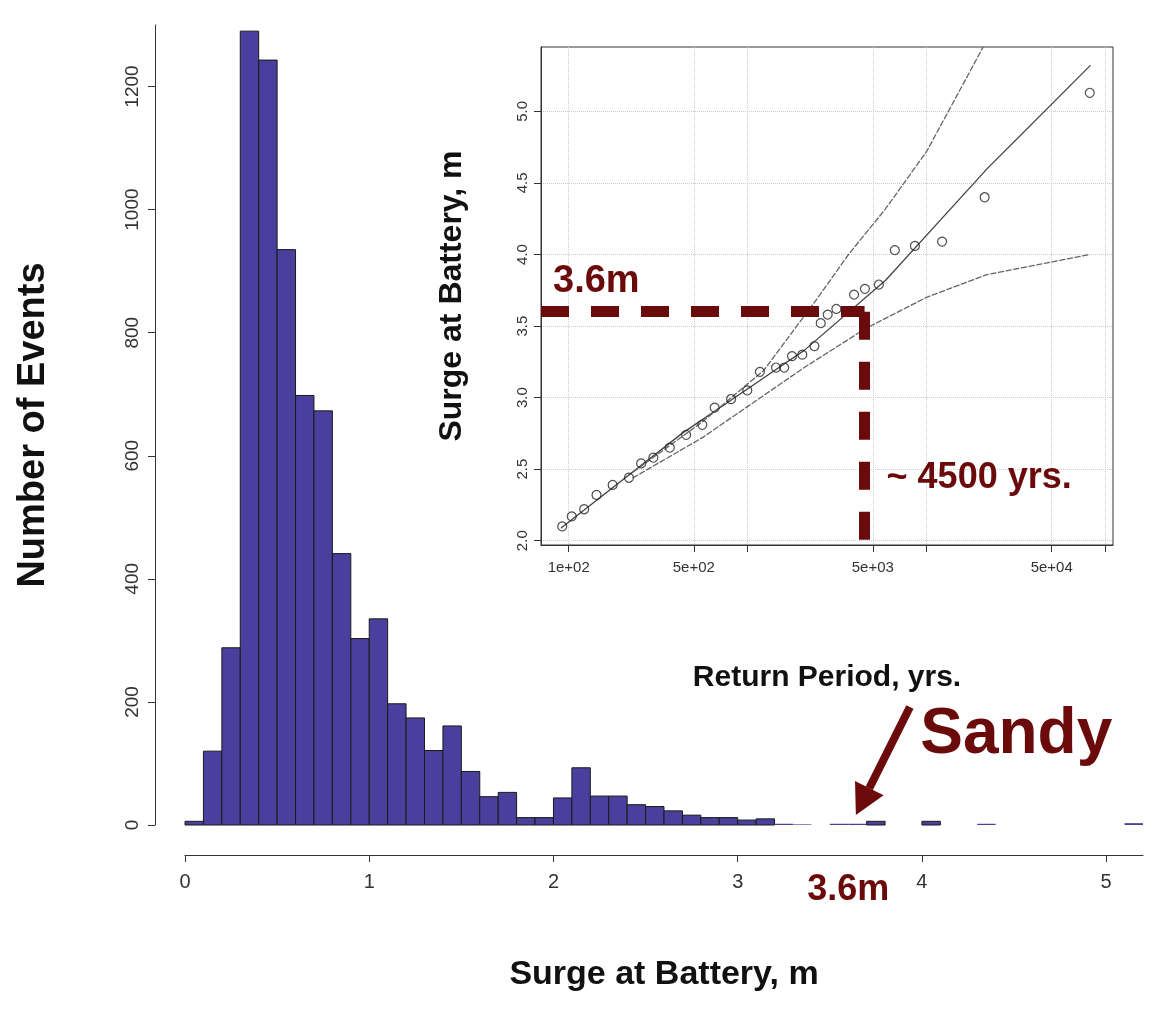 The height and width of the screenshot is (1011, 1171). What do you see at coordinates (596, 278) in the screenshot?
I see `ref-line-label: 3.6m` at bounding box center [596, 278].